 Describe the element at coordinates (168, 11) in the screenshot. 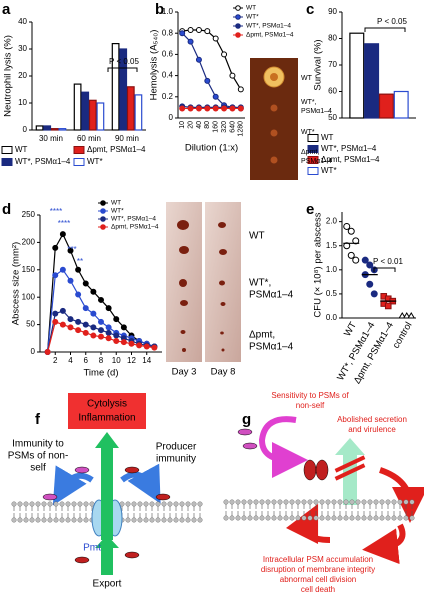

I see `y-tick-label: 1.0` at that location.